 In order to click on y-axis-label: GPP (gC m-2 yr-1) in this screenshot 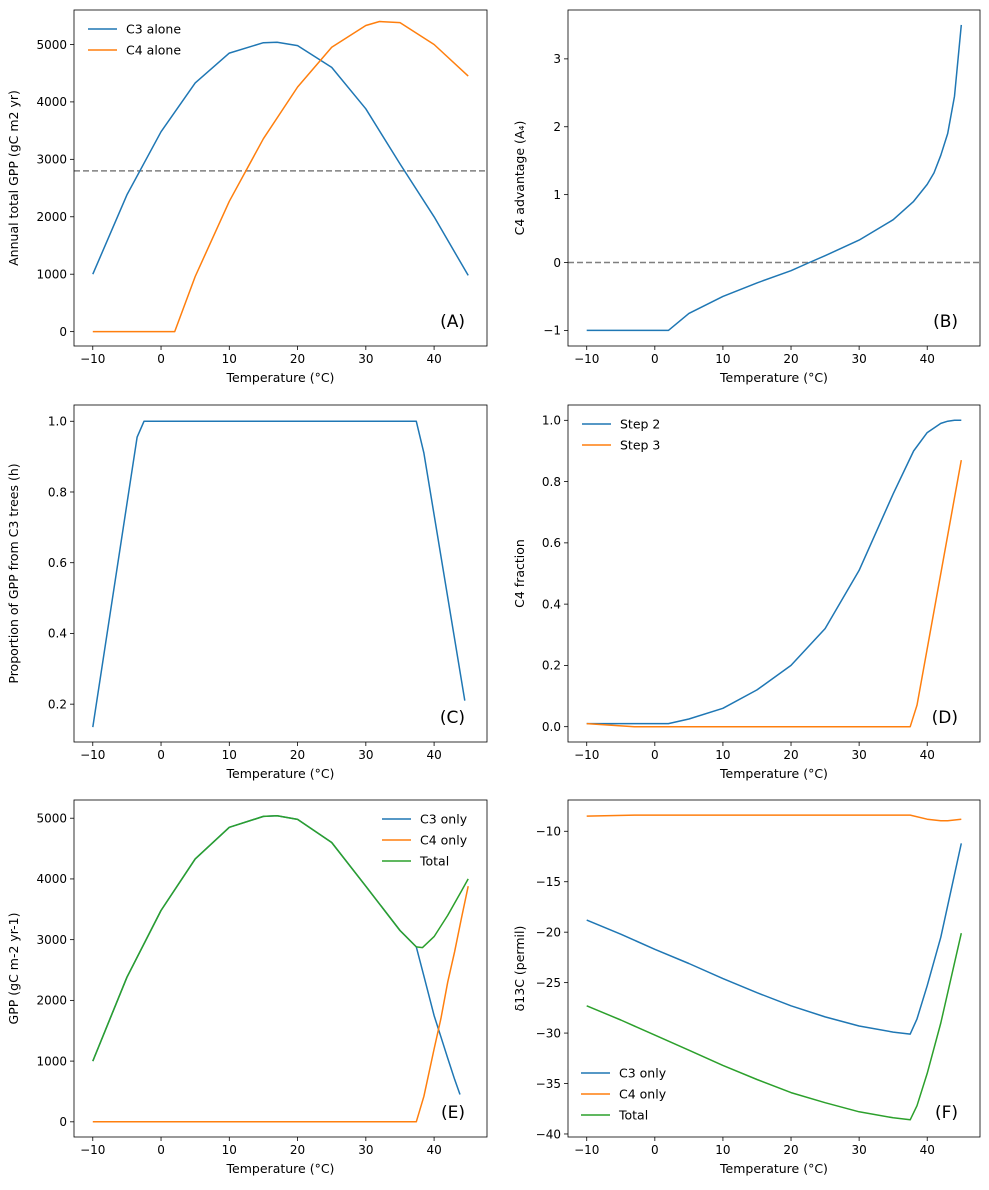, I will do `click(13, 969)`.